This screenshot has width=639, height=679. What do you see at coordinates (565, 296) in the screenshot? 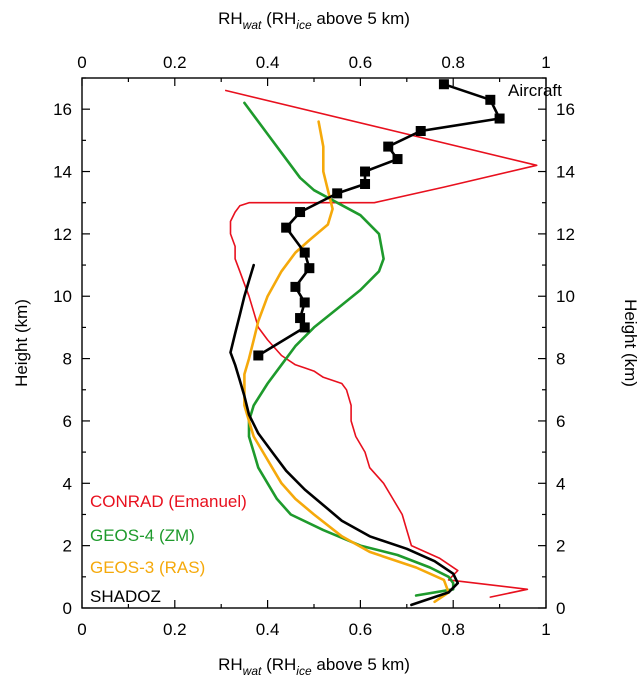
I see `y-tick-label-right: 10` at bounding box center [565, 296].